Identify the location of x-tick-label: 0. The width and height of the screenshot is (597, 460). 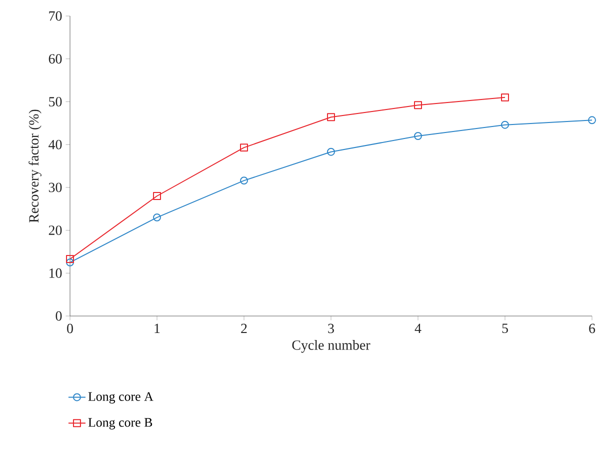
(70, 329).